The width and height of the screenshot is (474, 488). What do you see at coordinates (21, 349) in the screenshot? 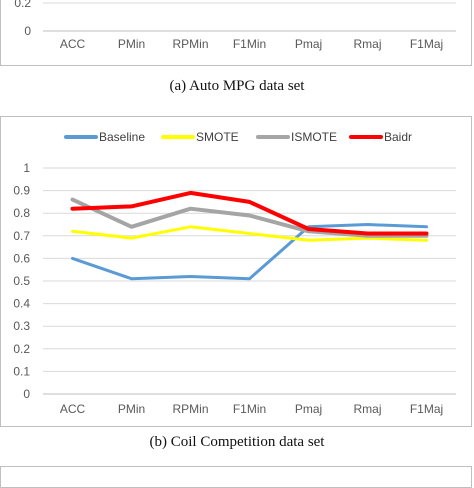
I see `y-tick-label: 0.2` at bounding box center [21, 349].